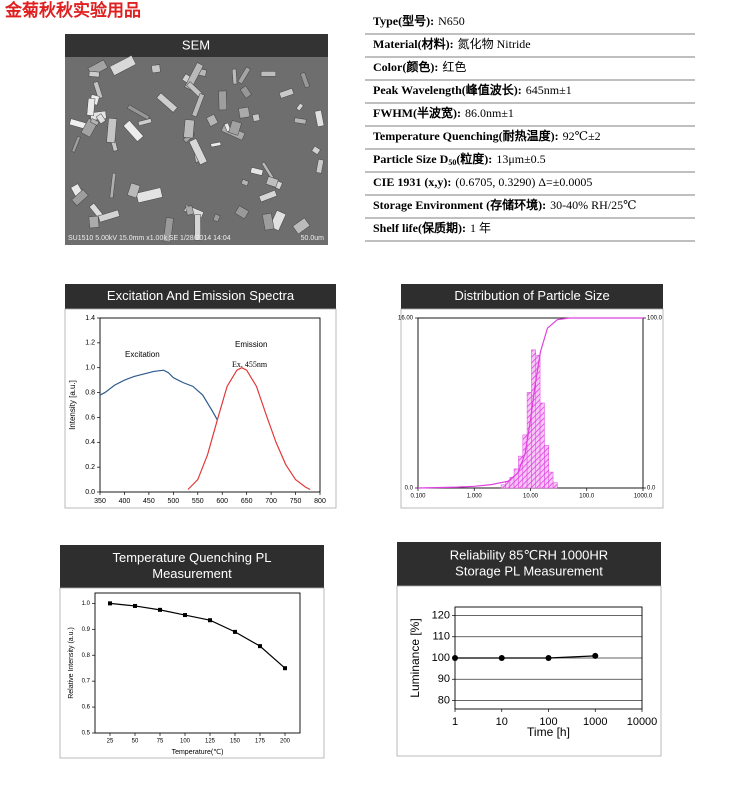 The width and height of the screenshot is (750, 787). What do you see at coordinates (441, 615) in the screenshot?
I see `y-tick-label: 120` at bounding box center [441, 615].